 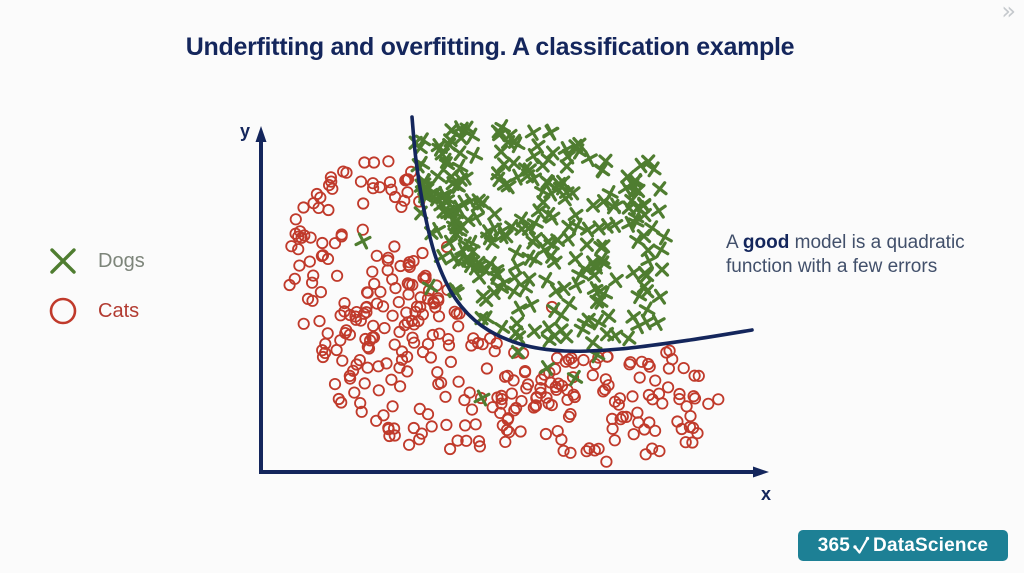 What do you see at coordinates (63, 311) in the screenshot?
I see `cats-circle-marker-icon` at bounding box center [63, 311].